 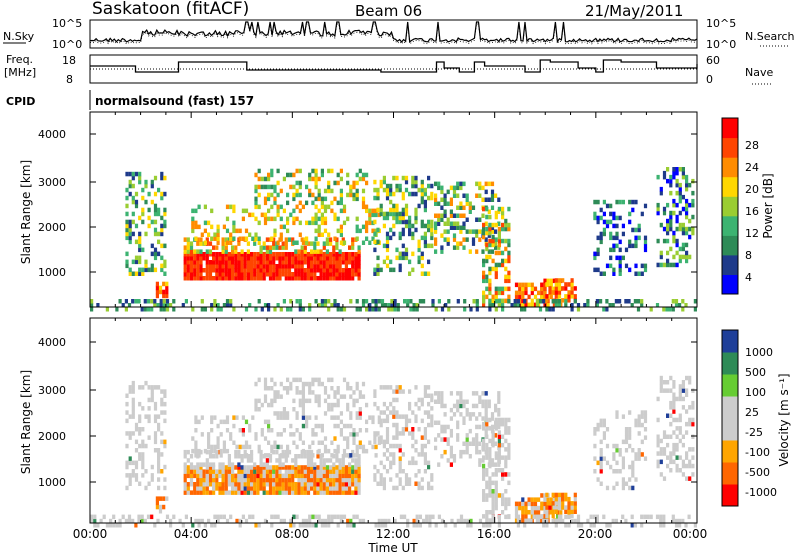 What do you see at coordinates (191, 534) in the screenshot?
I see `xtick-0400: 04:00` at bounding box center [191, 534].